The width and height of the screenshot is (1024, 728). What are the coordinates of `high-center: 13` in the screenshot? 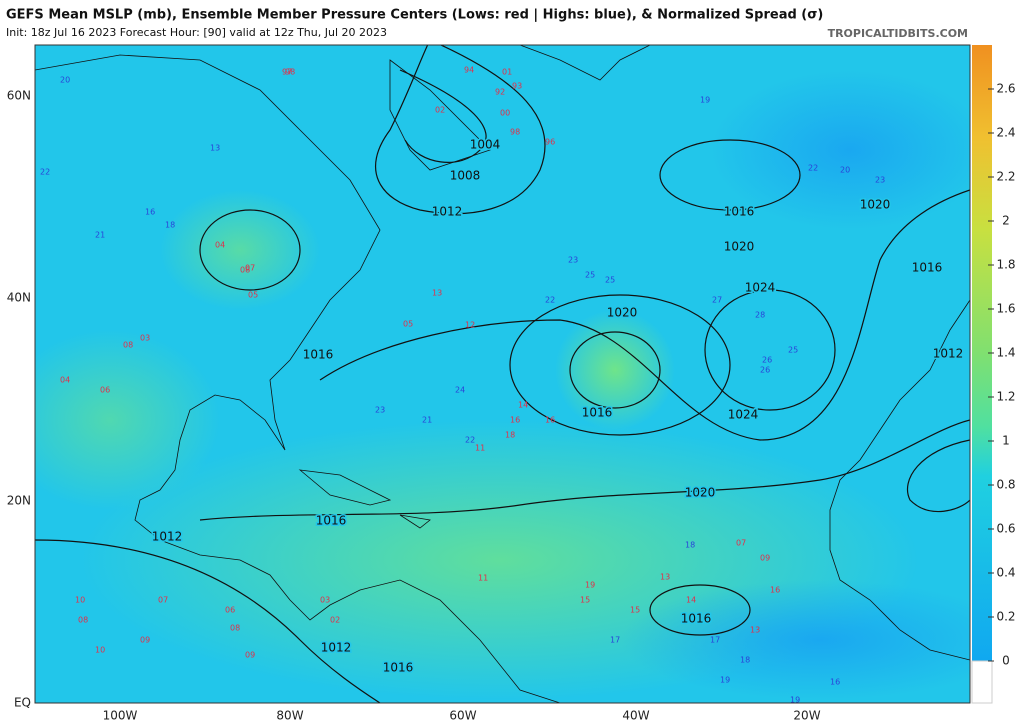 It's located at (215, 148).